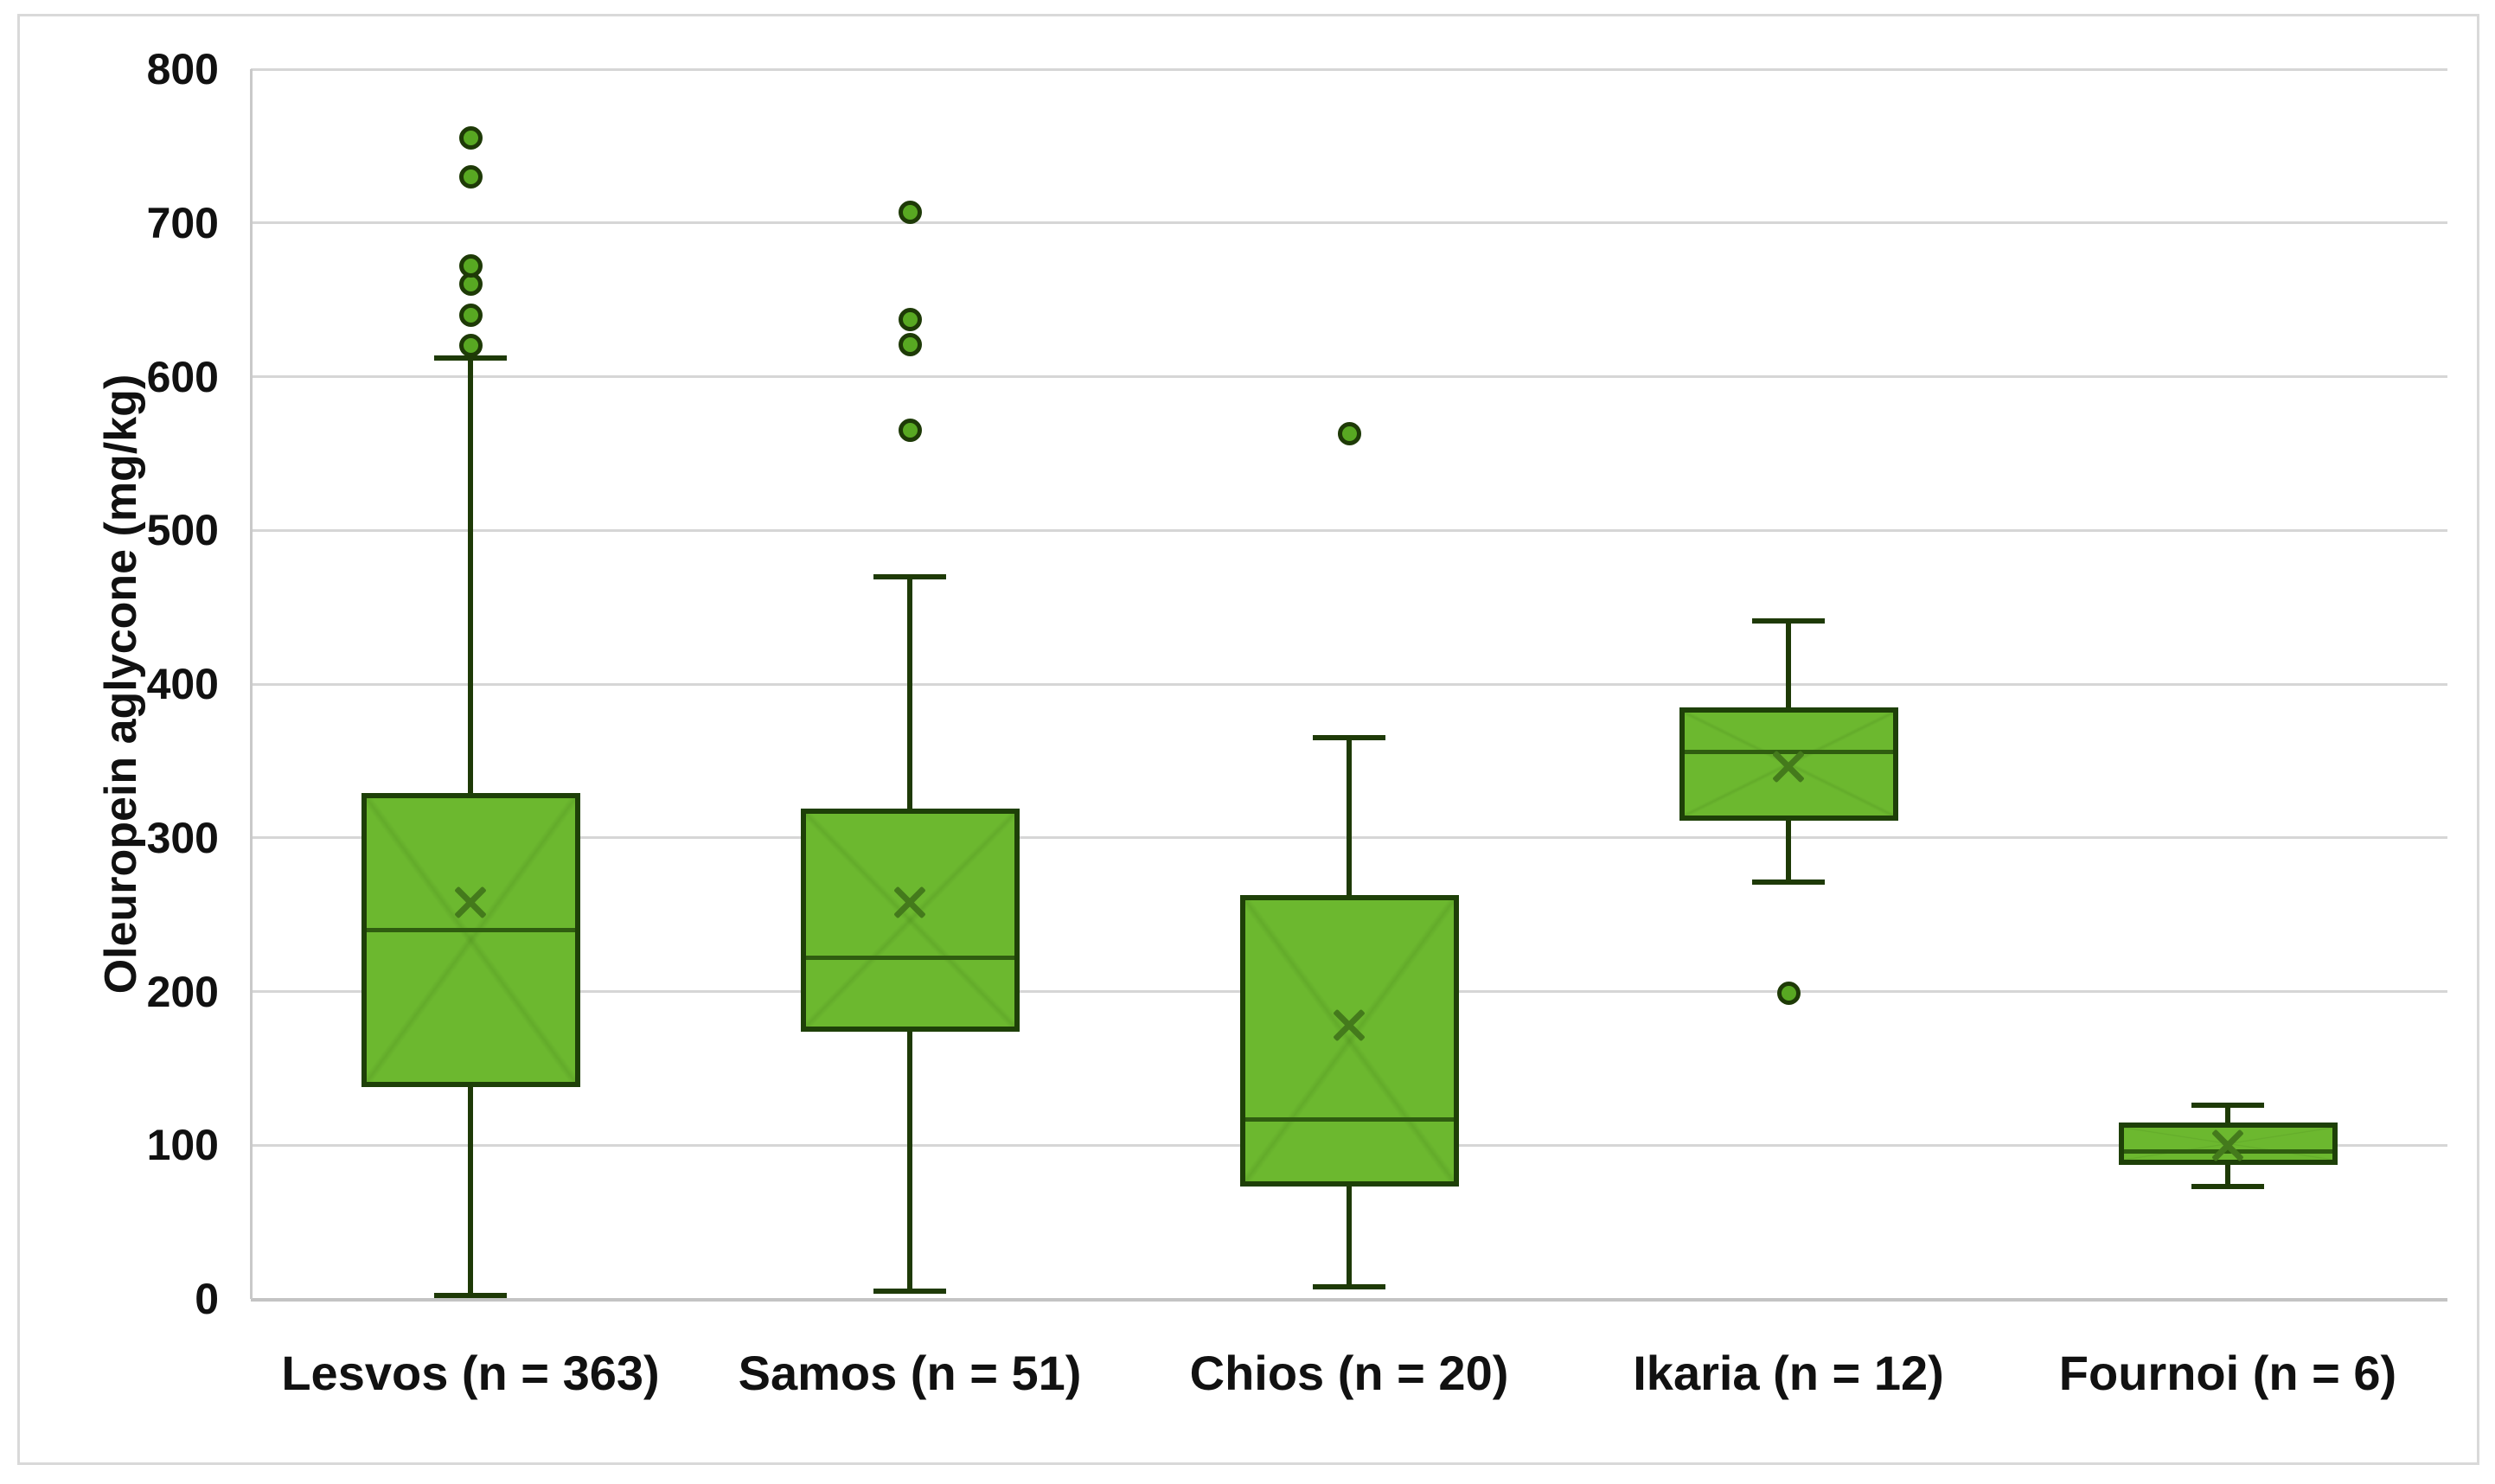  I want to click on y-tick-label: 800, so click(182, 69).